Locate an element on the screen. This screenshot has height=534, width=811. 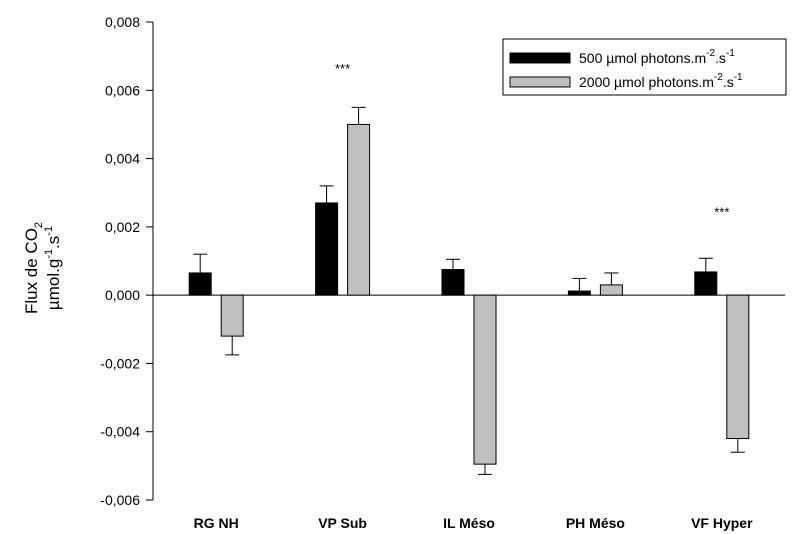
category-labels: RG NH VP Sub IL Méso PH Méso VF Hyper is located at coordinates (473, 523).